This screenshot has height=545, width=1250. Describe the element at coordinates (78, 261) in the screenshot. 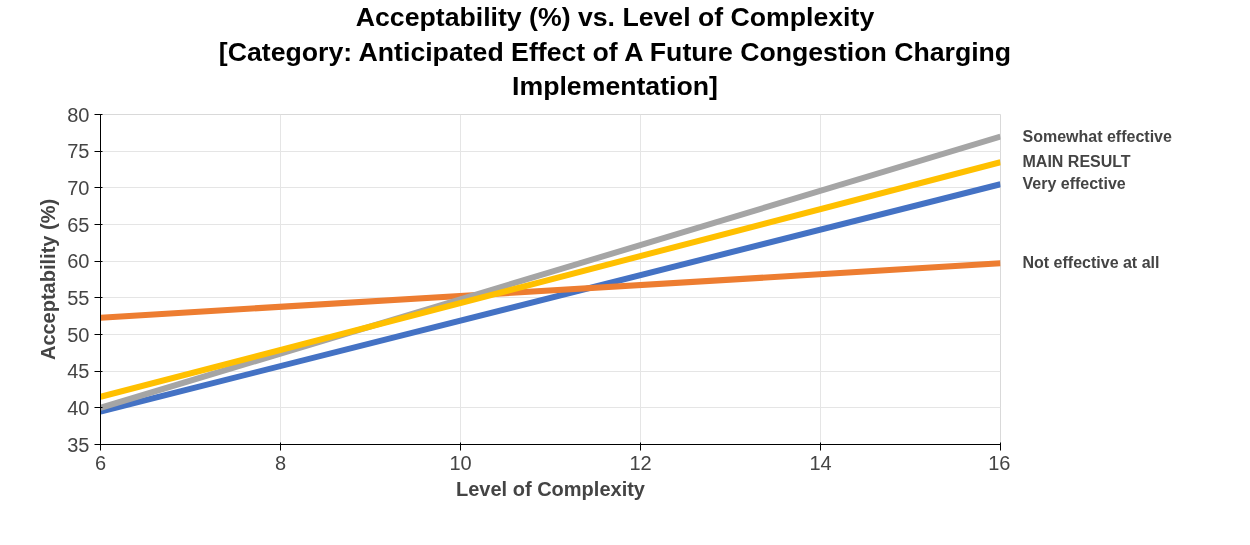

I see `y-tick-label: 60` at that location.